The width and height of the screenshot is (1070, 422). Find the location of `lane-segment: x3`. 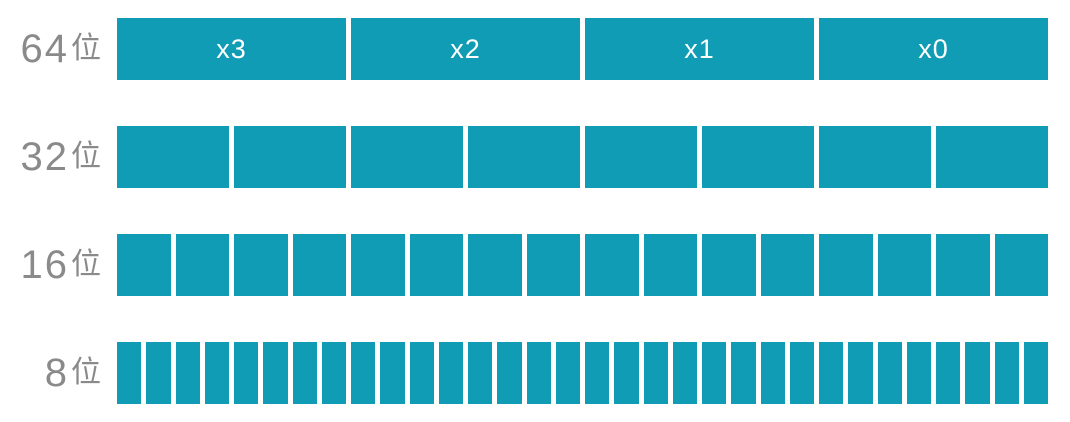

lane-segment: x3 is located at coordinates (231, 49).